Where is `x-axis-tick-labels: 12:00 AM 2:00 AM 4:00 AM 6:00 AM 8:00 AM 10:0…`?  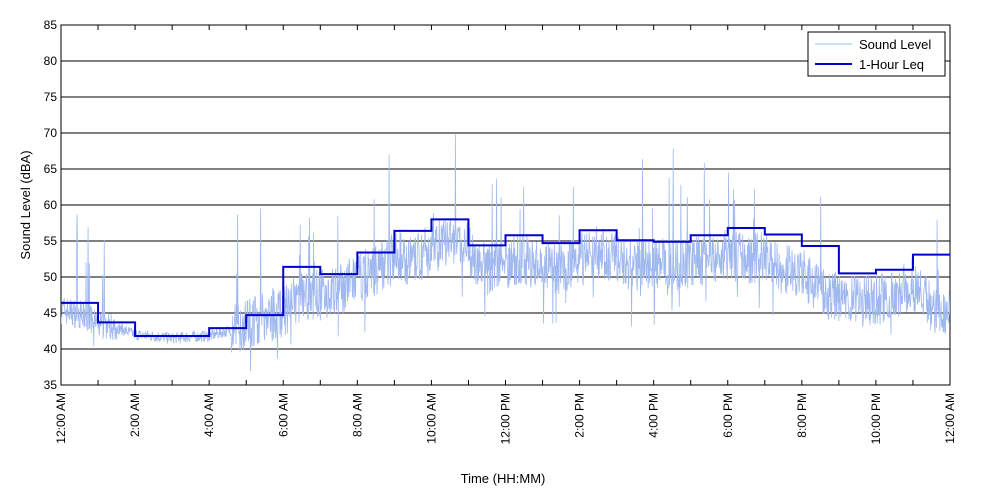
x-axis-tick-labels: 12:00 AM 2:00 AM 4:00 AM 6:00 AM 8:00 AM 10:0… is located at coordinates (505, 418).